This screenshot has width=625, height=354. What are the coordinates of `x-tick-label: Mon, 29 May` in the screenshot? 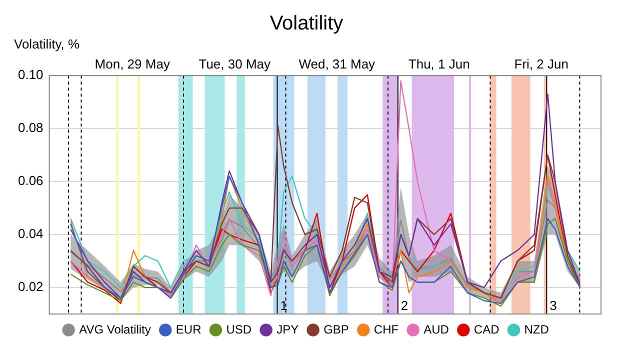 It's located at (132, 64).